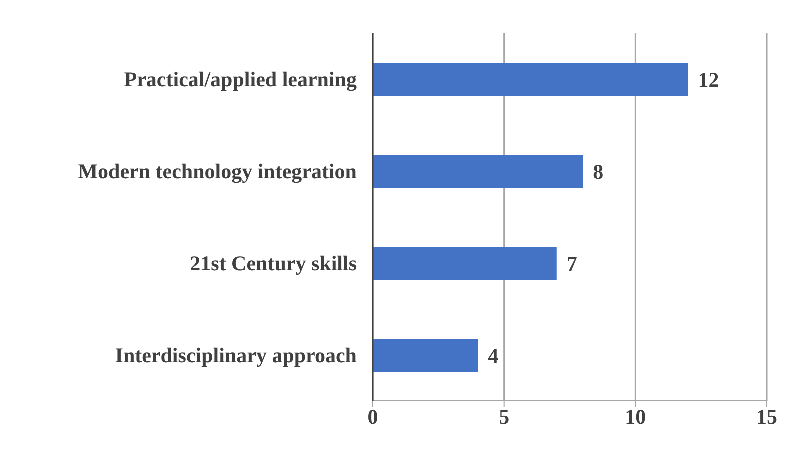 This screenshot has width=795, height=454. What do you see at coordinates (373, 416) in the screenshot?
I see `x-tick-label: 0` at bounding box center [373, 416].